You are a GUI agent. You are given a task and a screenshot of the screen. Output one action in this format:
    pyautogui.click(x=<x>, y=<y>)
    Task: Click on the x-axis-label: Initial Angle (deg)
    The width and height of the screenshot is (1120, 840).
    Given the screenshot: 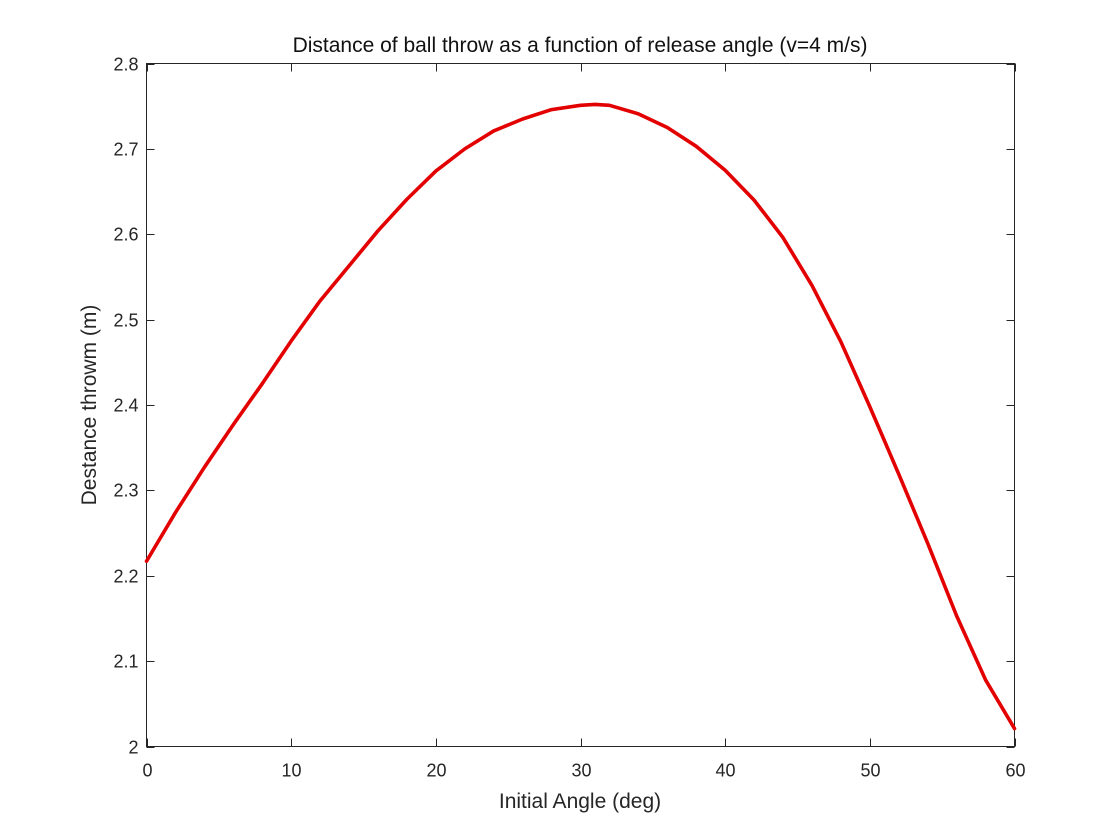 What is the action you would take?
    pyautogui.click(x=580, y=801)
    